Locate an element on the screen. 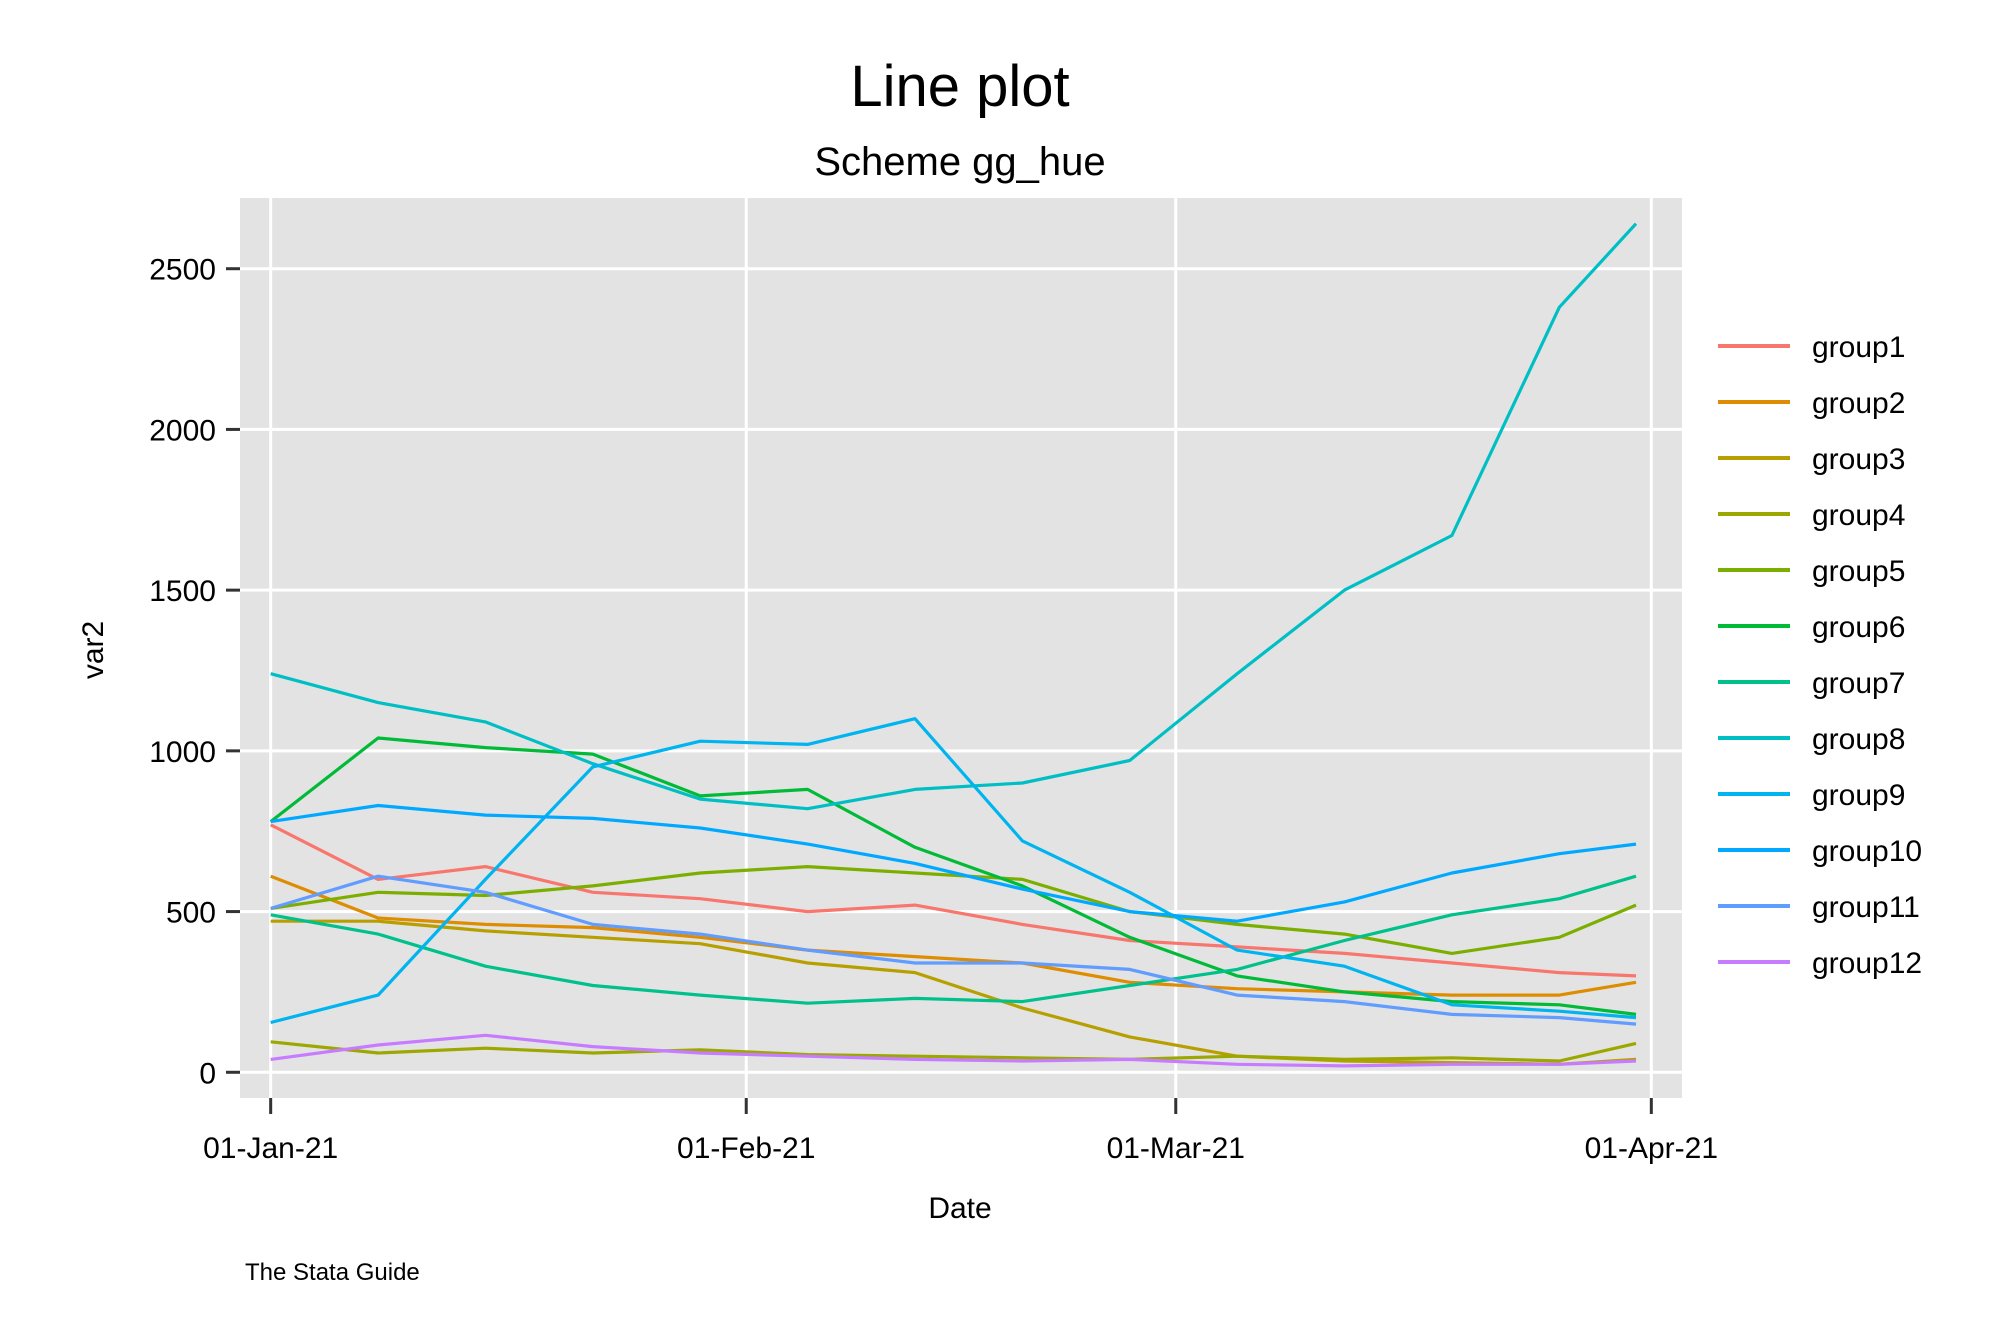 Image resolution: width=2000 pixels, height=1333 pixels. series-line-group4 is located at coordinates (953, 1051).